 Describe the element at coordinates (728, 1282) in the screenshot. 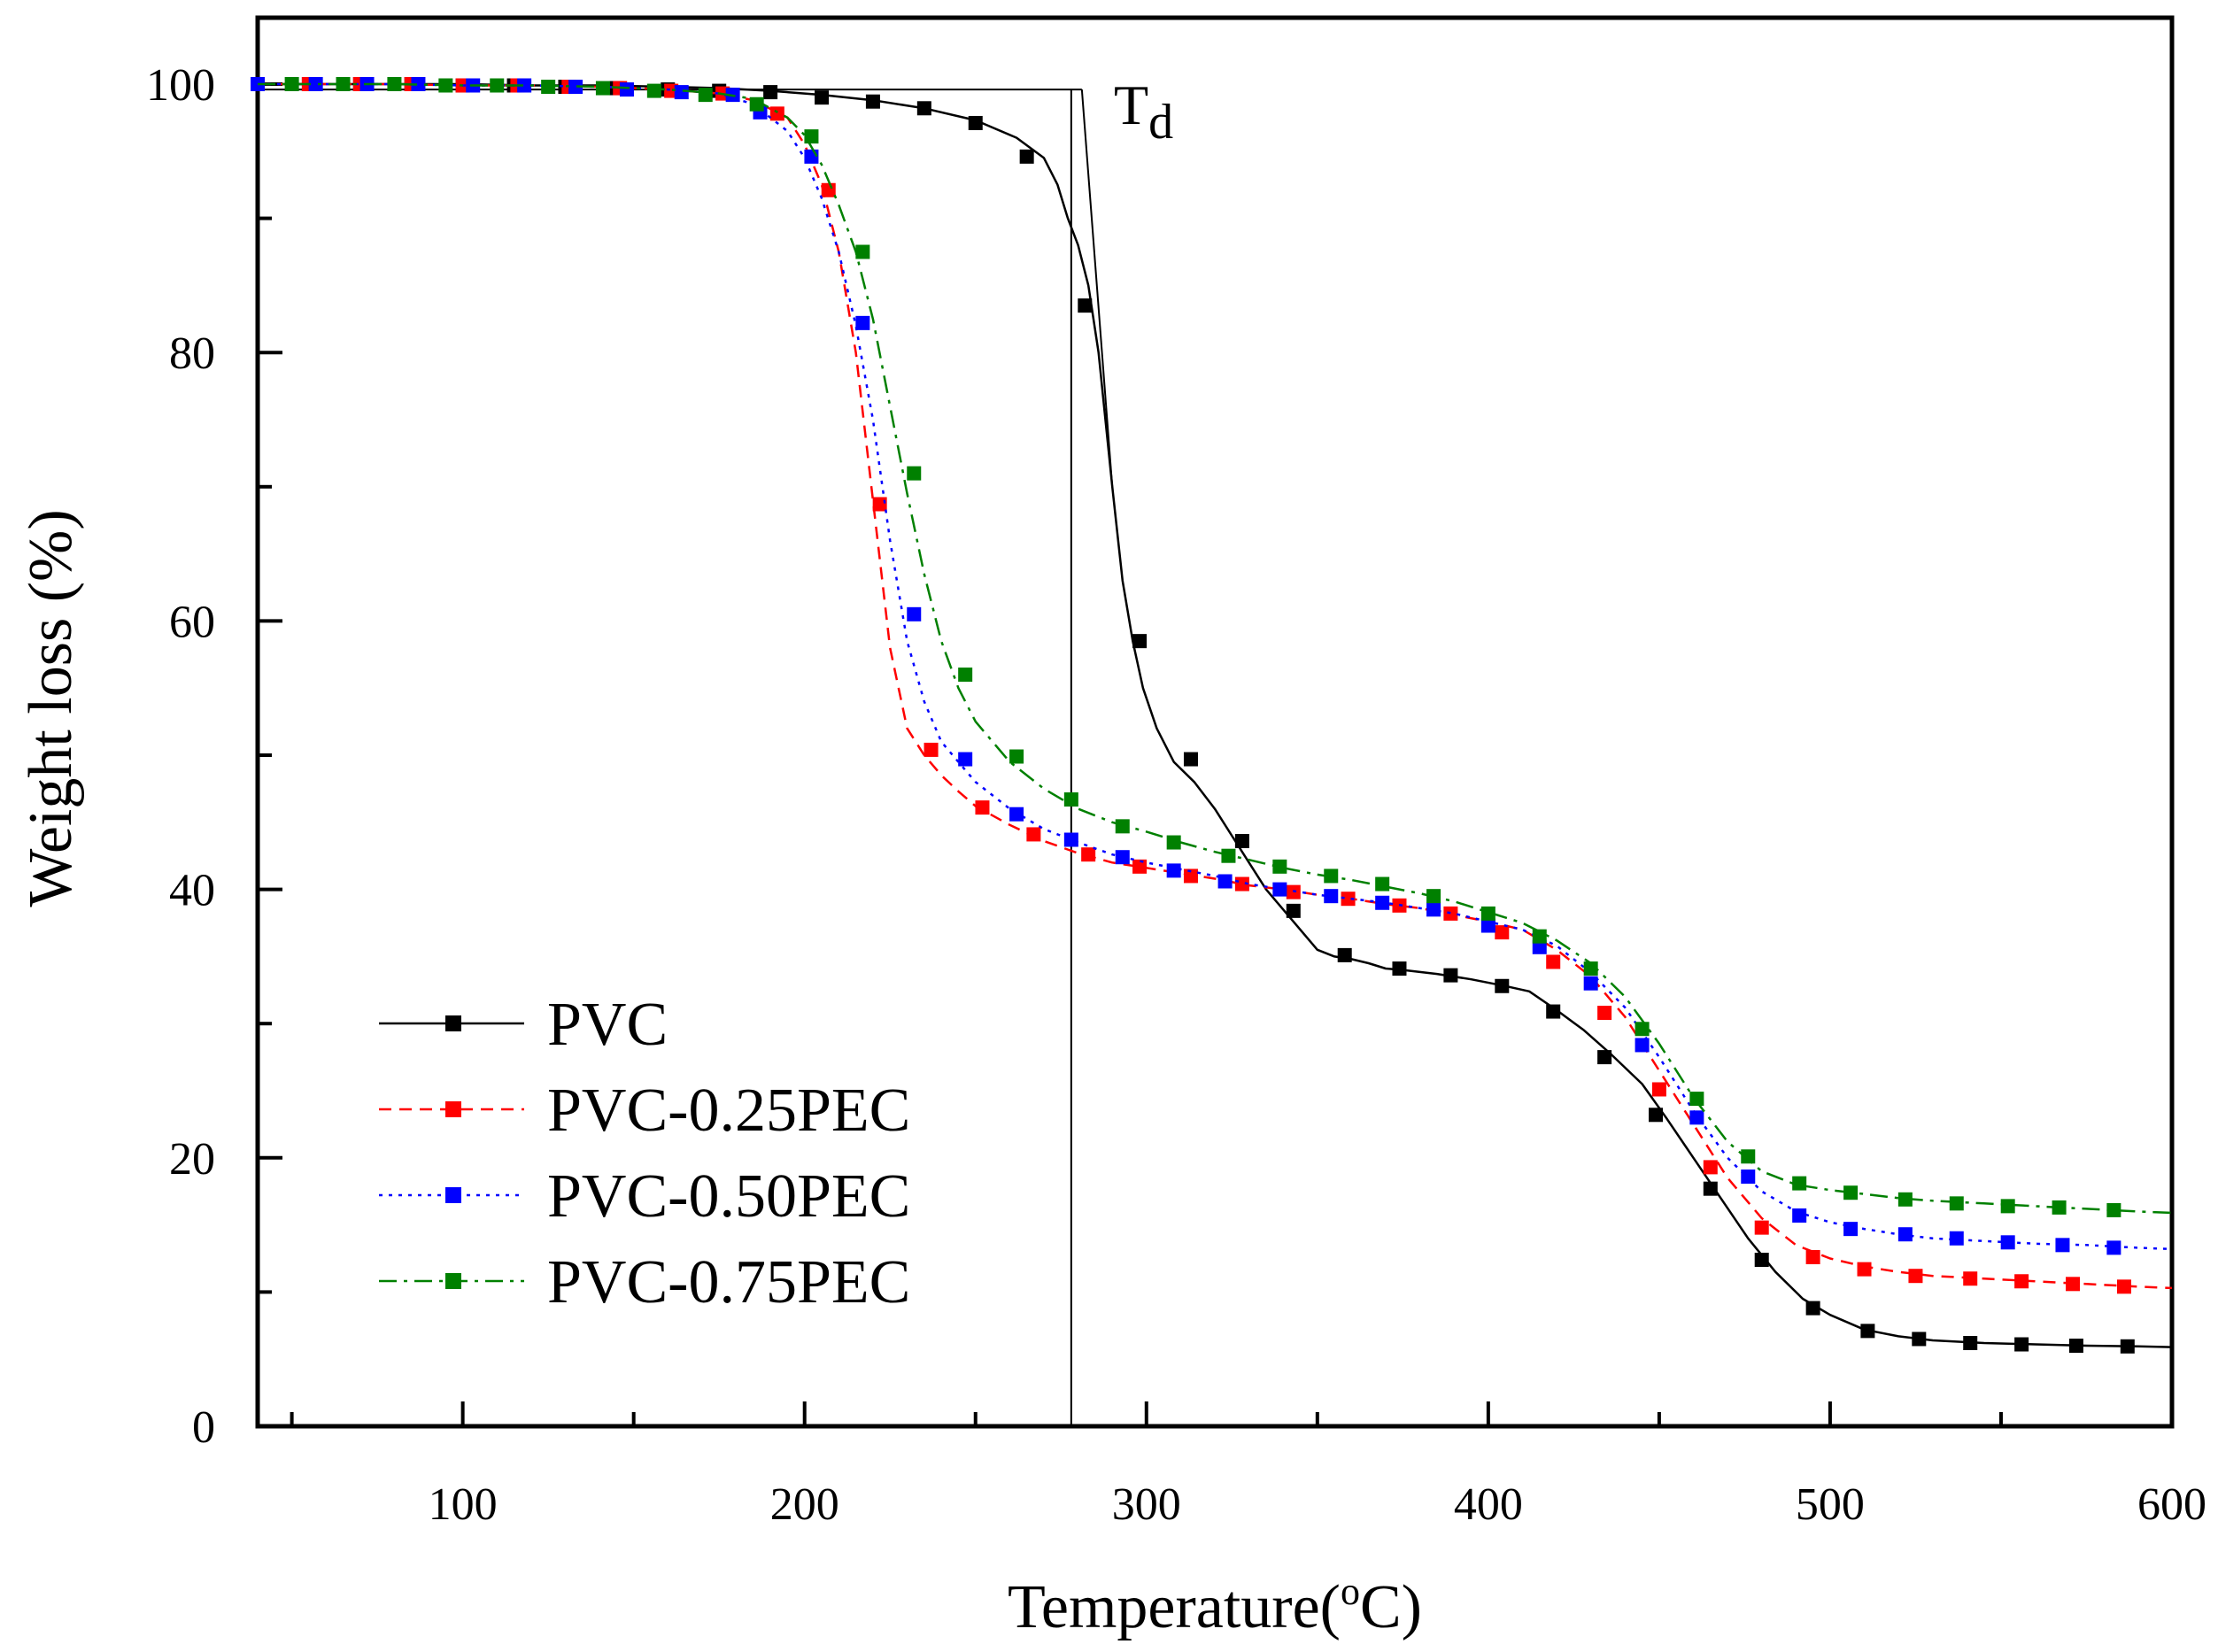

I see `legend-label: PVC-0.75PEC` at that location.